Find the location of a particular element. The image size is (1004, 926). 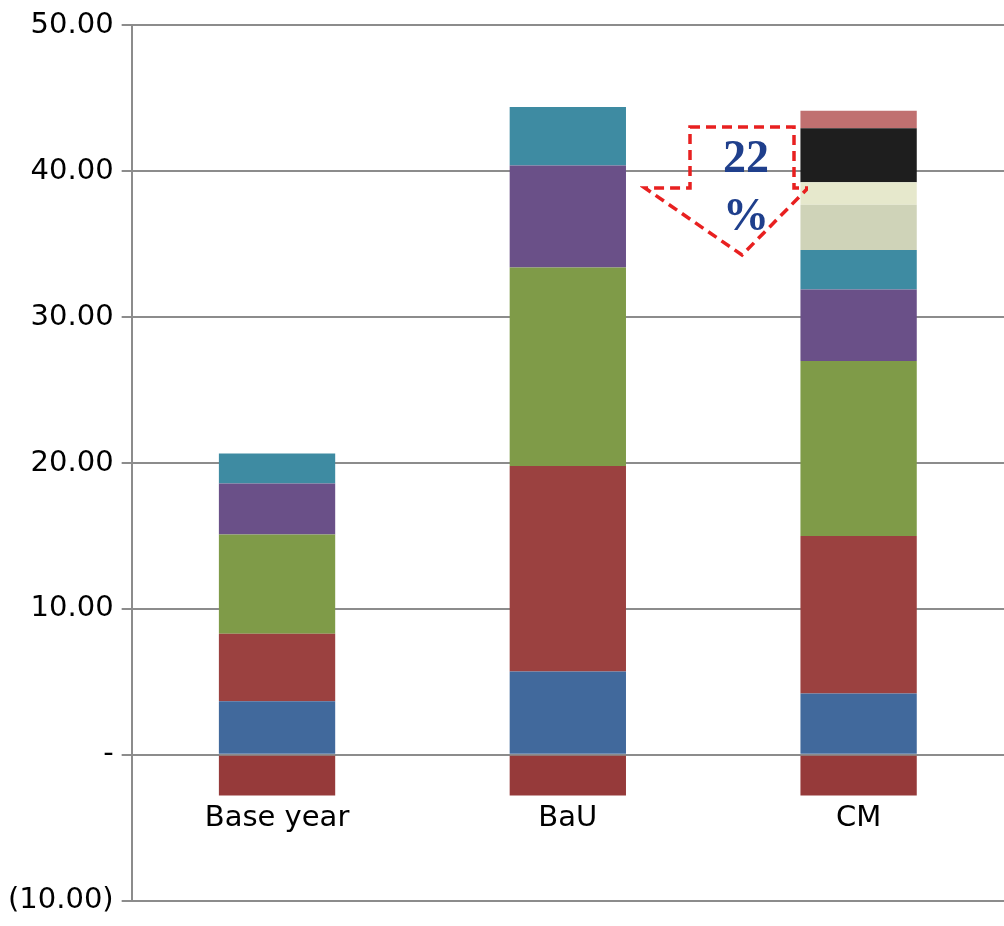

x-tick-label: BaU is located at coordinates (568, 815).